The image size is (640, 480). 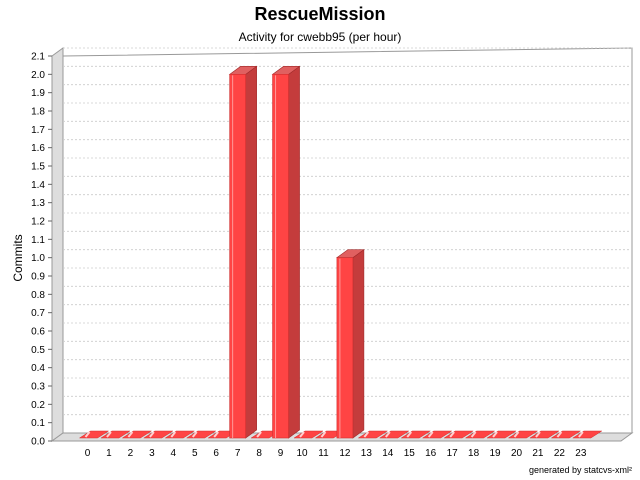 What do you see at coordinates (38, 185) in the screenshot?
I see `y-tick-label: 1.4` at bounding box center [38, 185].